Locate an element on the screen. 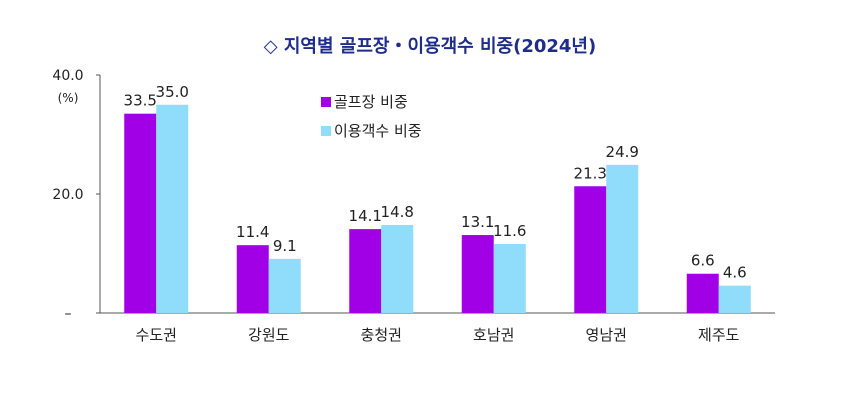 The image size is (857, 410). data-label: 6.6 is located at coordinates (703, 261).